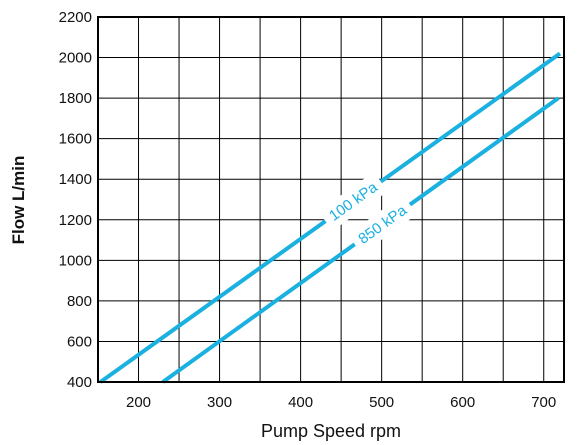 The height and width of the screenshot is (445, 587). Describe the element at coordinates (79, 382) in the screenshot. I see `y-tick-label: 400` at that location.